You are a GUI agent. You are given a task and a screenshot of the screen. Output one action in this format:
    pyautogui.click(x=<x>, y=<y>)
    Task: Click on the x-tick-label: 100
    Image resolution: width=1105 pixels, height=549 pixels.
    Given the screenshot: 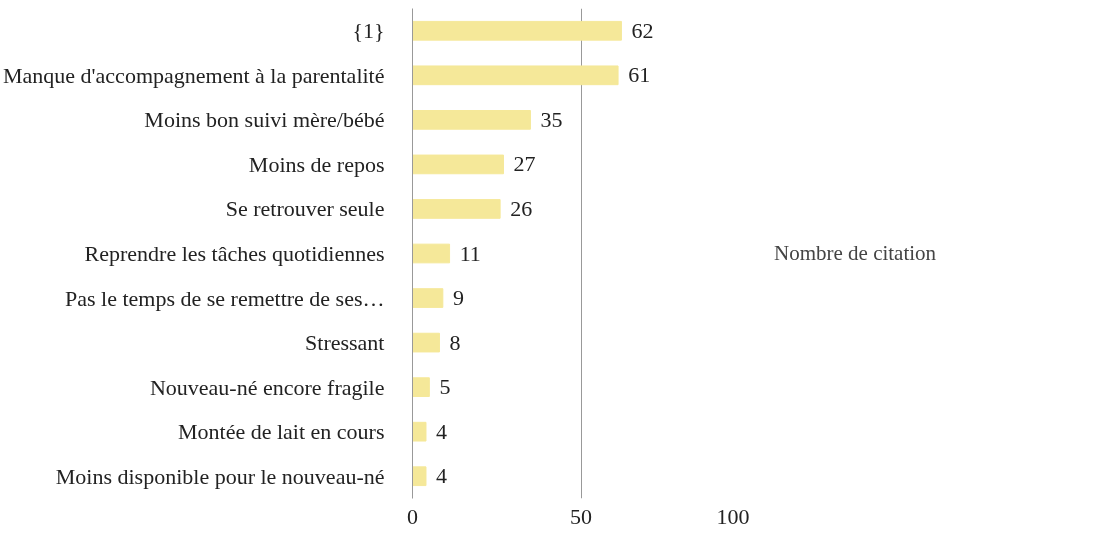 What is the action you would take?
    pyautogui.click(x=733, y=516)
    